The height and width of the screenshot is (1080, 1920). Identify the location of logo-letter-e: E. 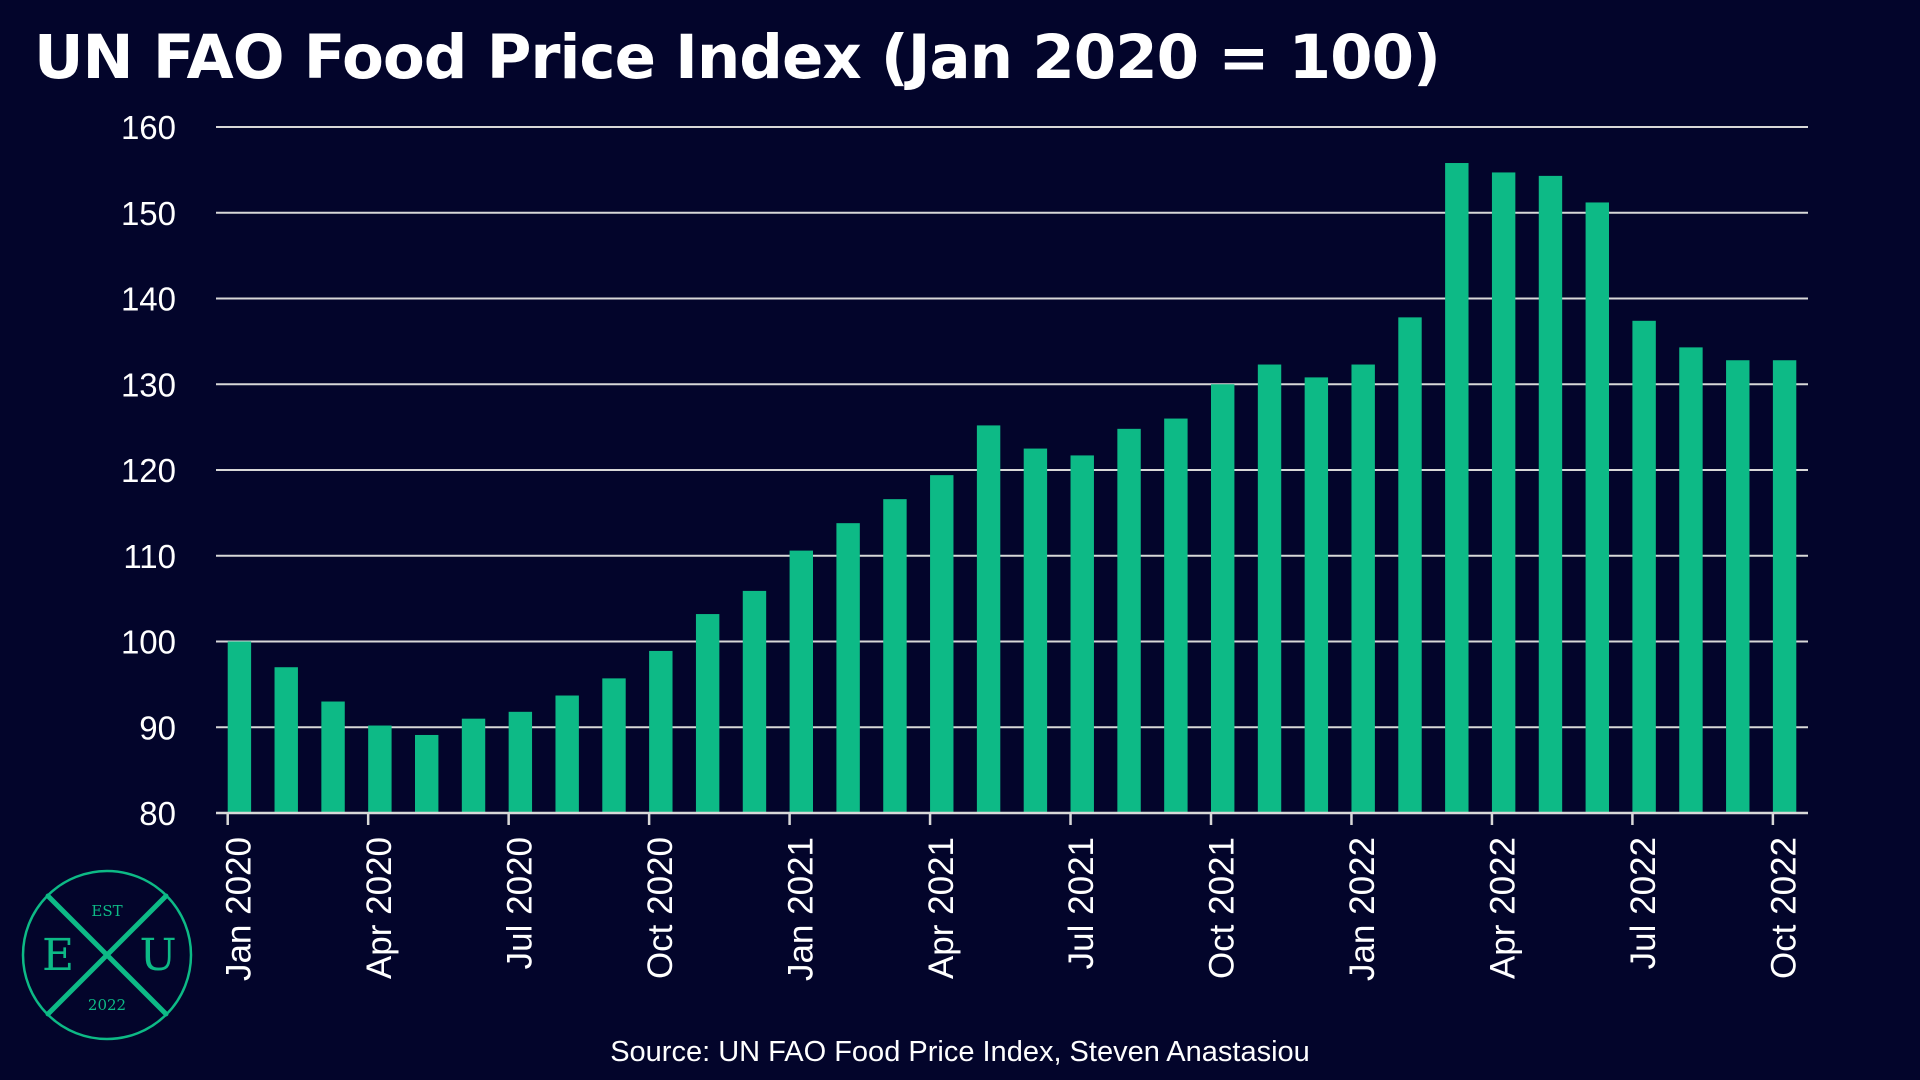
(58, 955).